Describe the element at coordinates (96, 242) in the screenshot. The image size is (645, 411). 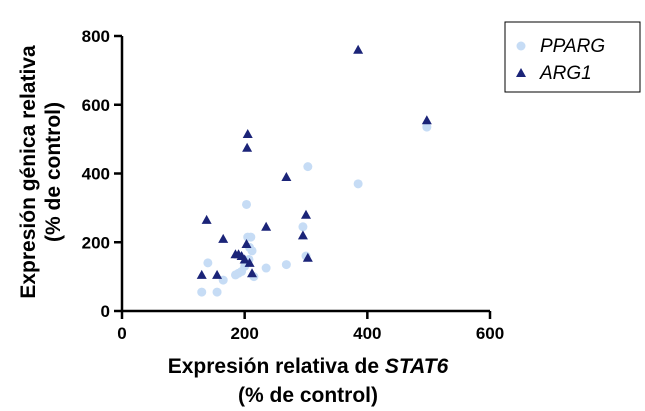
I see `y-tick-label: 200` at that location.